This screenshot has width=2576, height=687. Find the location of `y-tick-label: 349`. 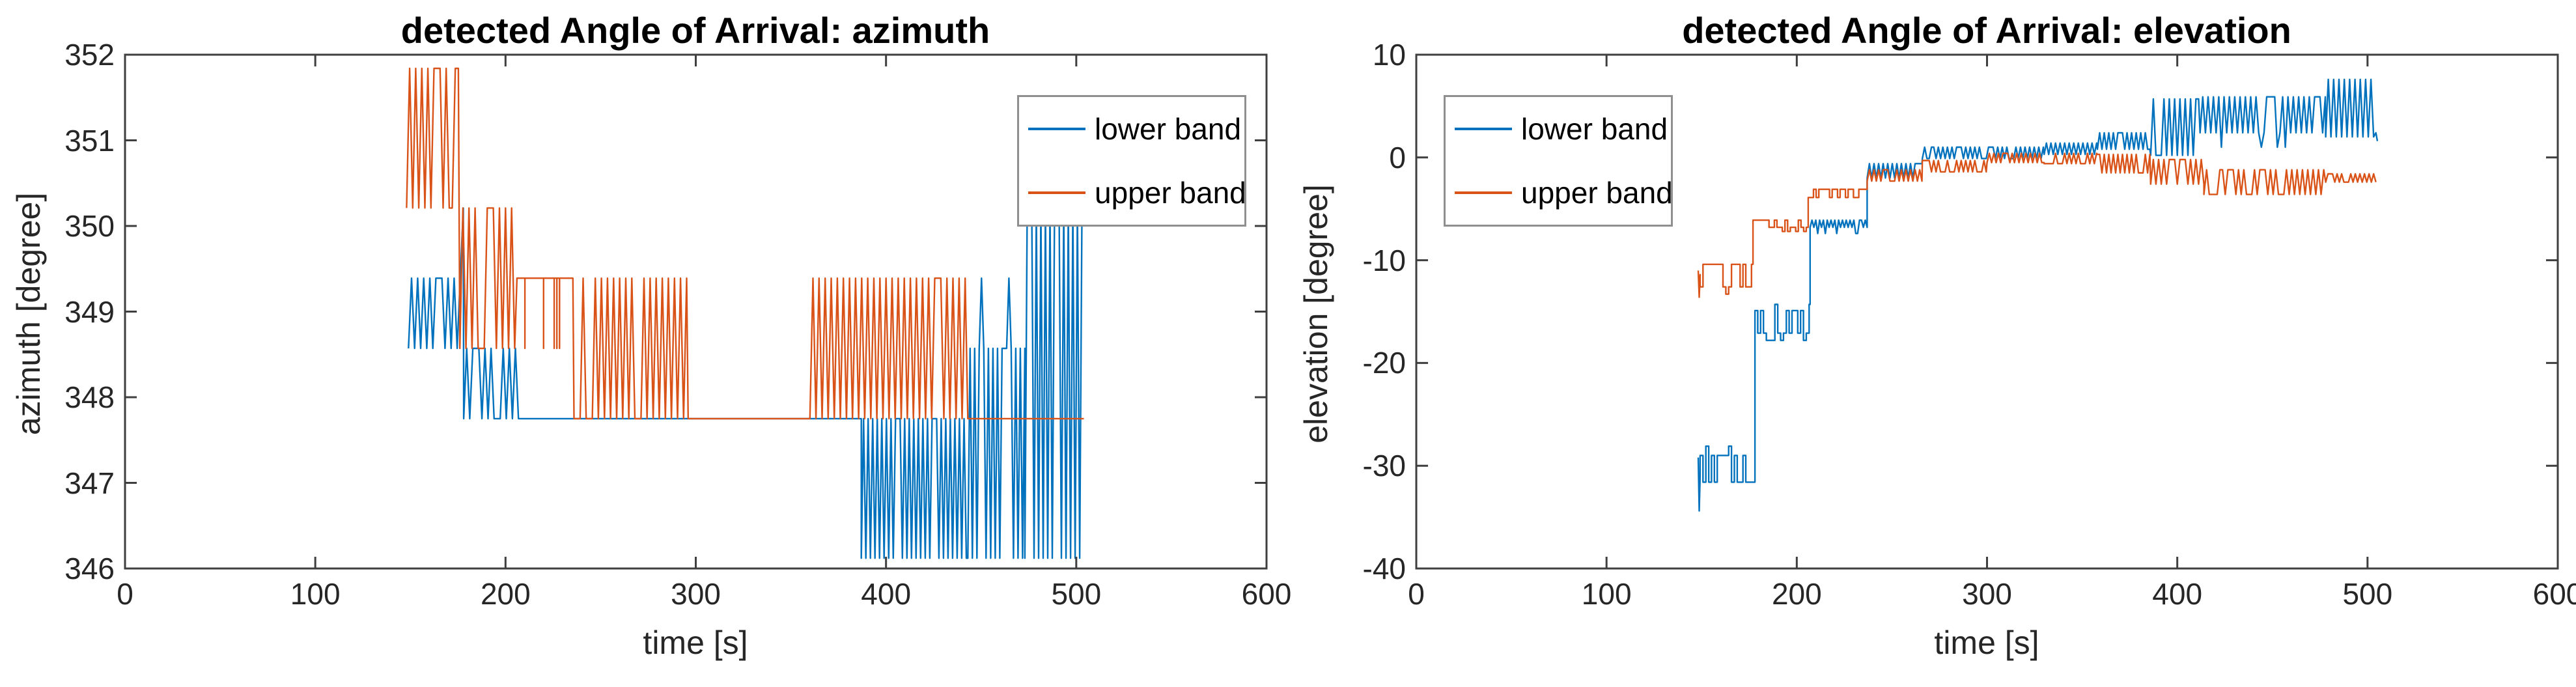

y-tick-label: 349 is located at coordinates (90, 311).